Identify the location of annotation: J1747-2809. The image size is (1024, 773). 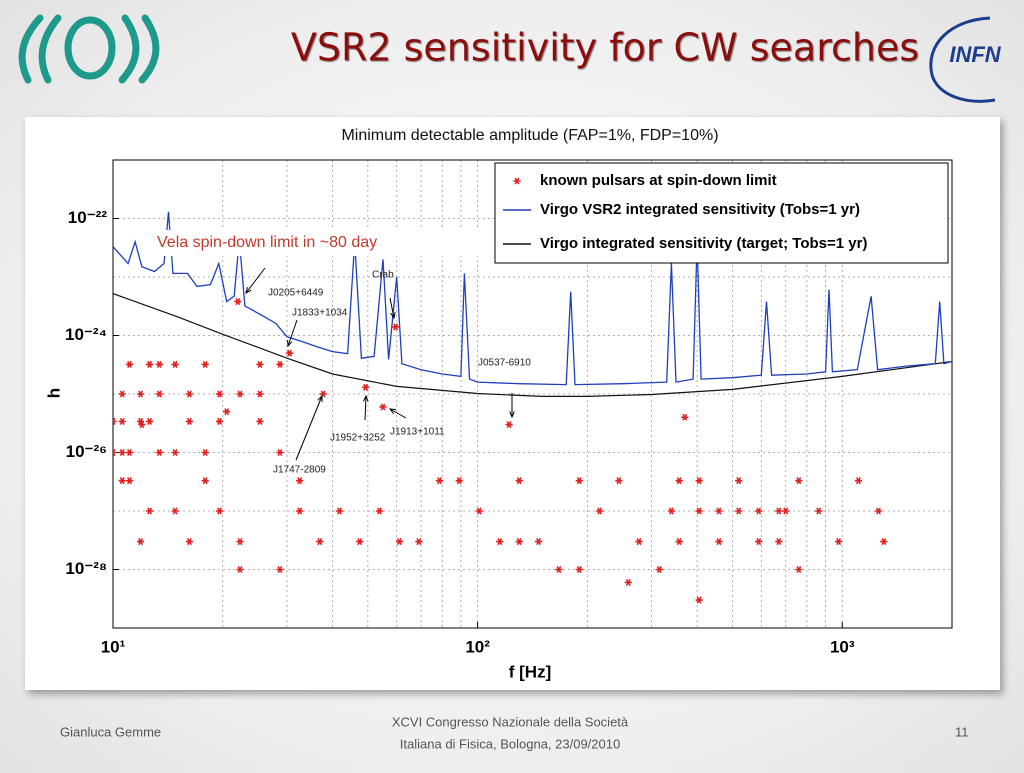
(299, 470).